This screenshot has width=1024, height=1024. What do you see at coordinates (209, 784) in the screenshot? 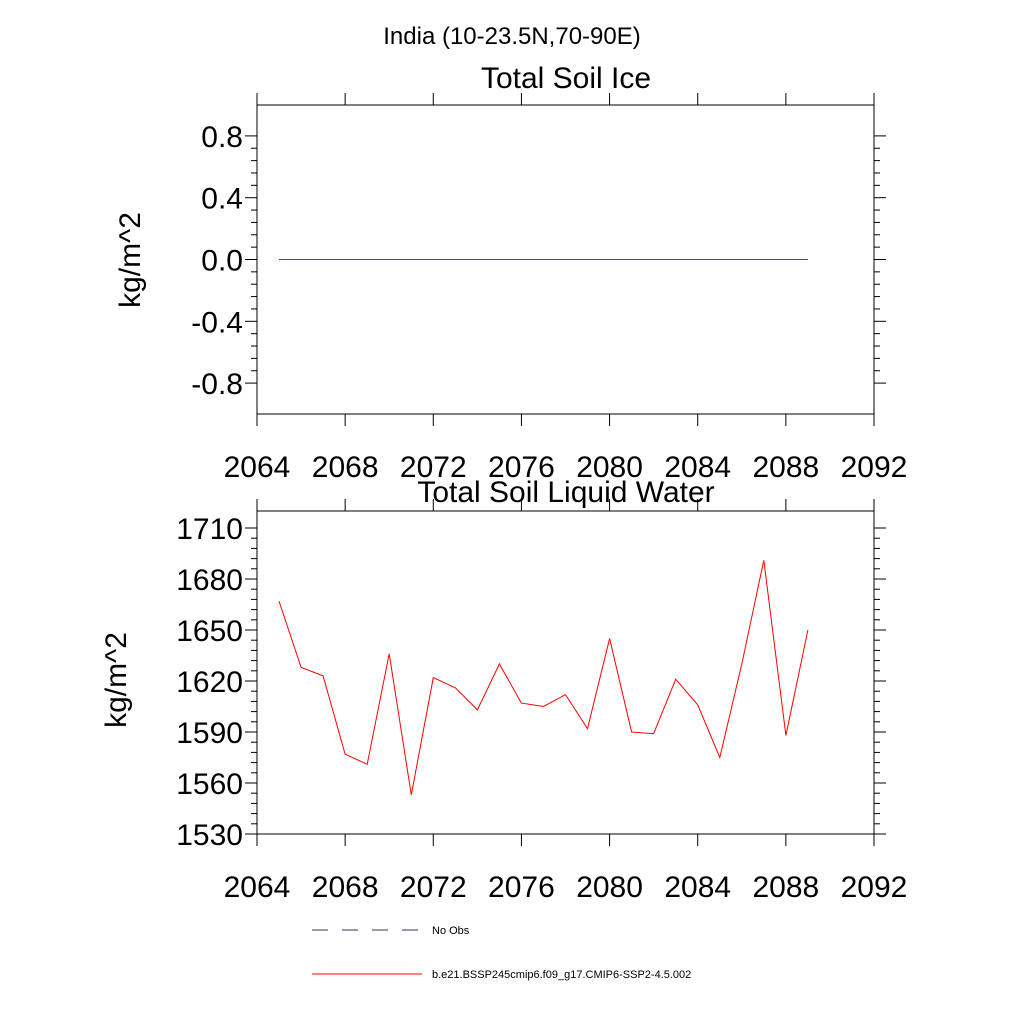
I see `y-tick-label: 1560` at bounding box center [209, 784].